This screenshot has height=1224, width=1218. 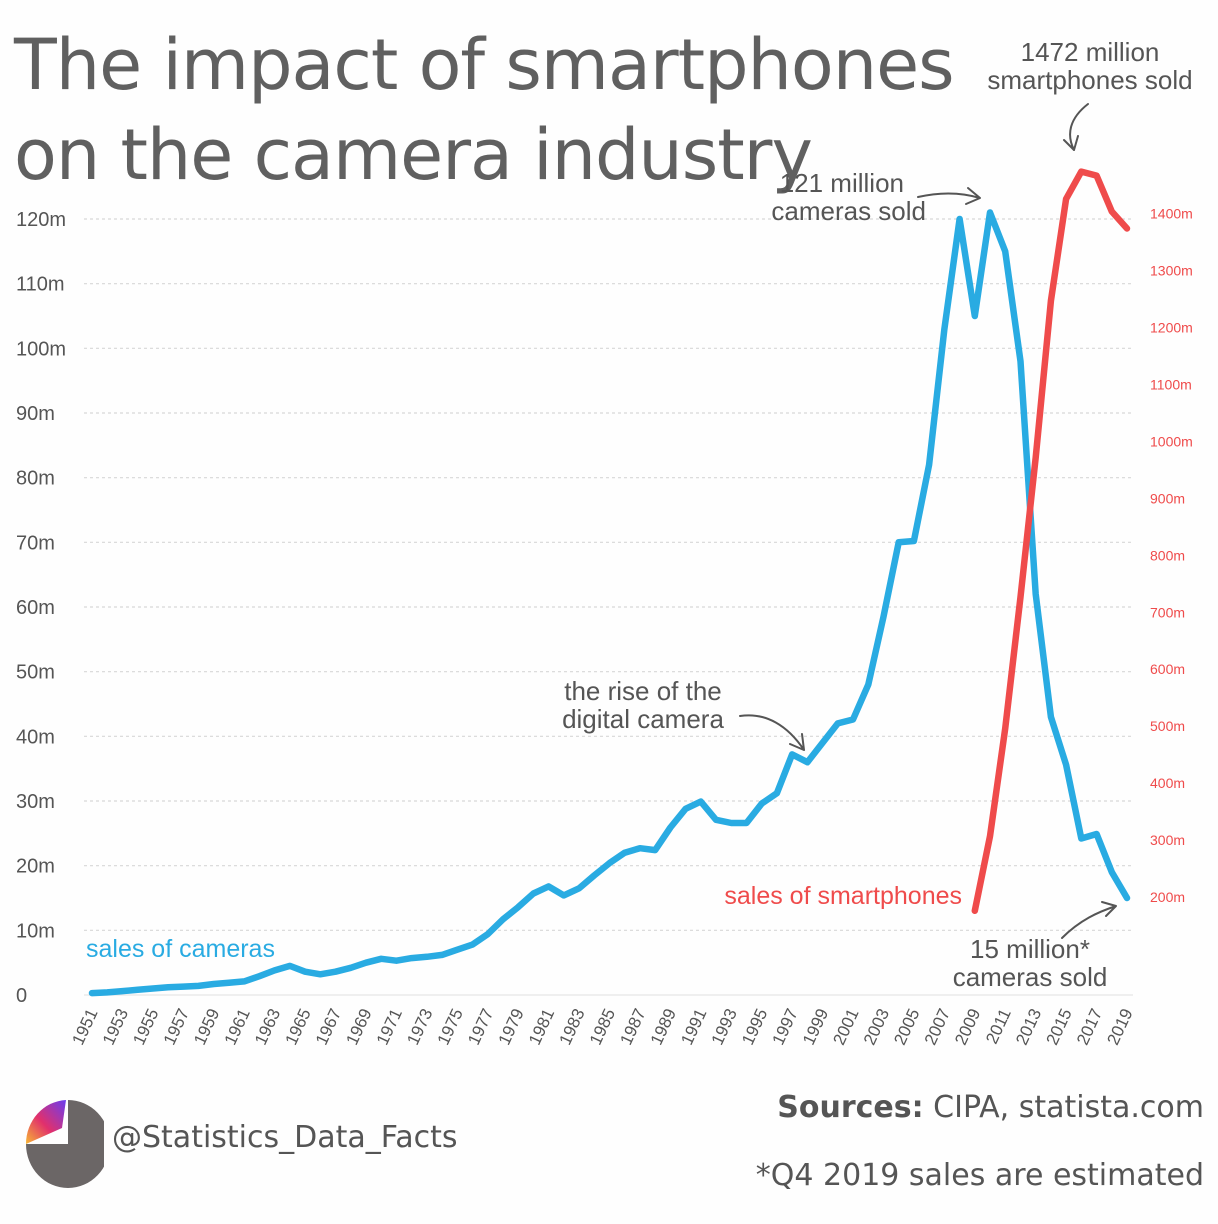 I want to click on social-handle: @Statistics_Data_Facts, so click(x=285, y=1137).